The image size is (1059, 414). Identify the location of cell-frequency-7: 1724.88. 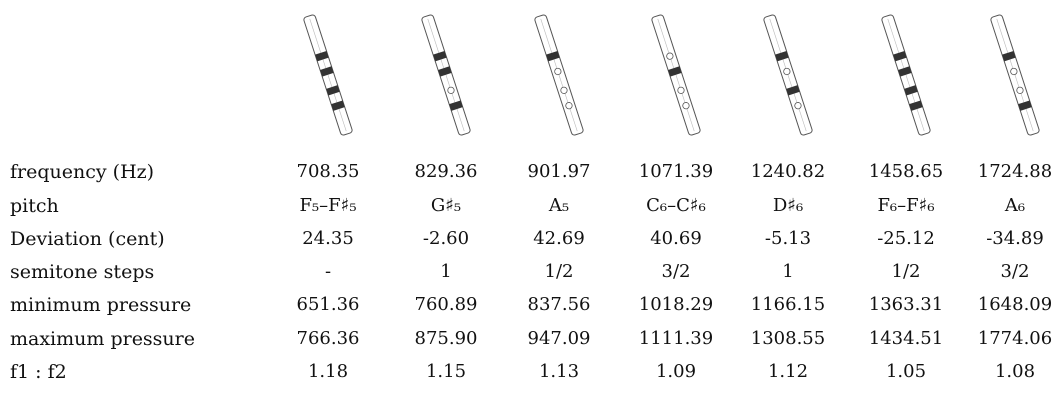
(1015, 171).